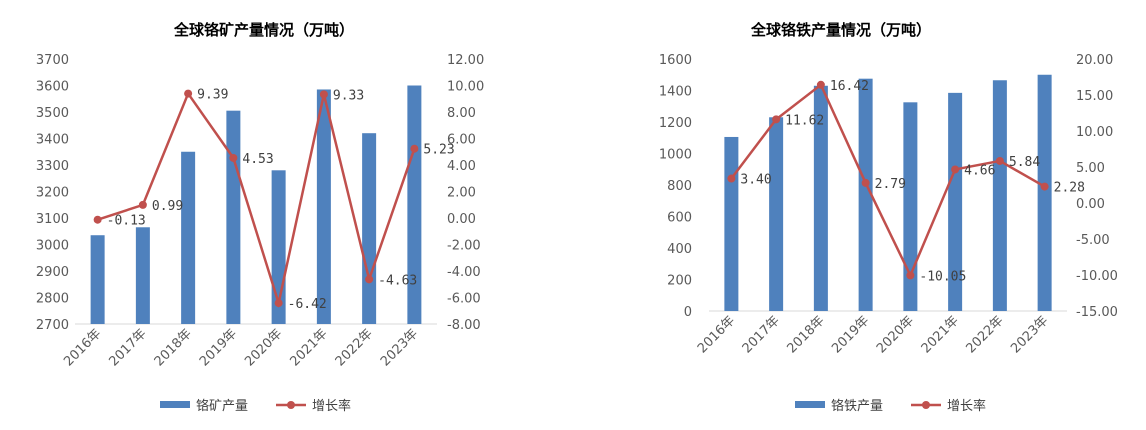 This screenshot has width=1146, height=430. Describe the element at coordinates (52, 166) in the screenshot. I see `y-left-tick-label: 3300` at that location.